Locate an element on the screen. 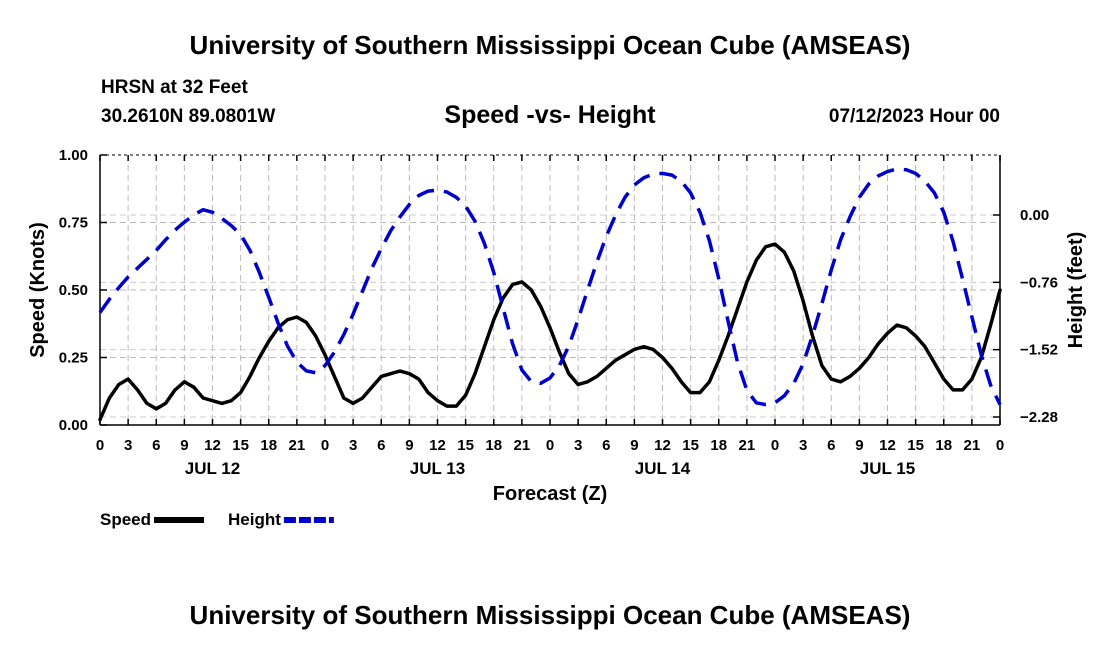 The width and height of the screenshot is (1100, 650). legend: Speed Height is located at coordinates (217, 519).